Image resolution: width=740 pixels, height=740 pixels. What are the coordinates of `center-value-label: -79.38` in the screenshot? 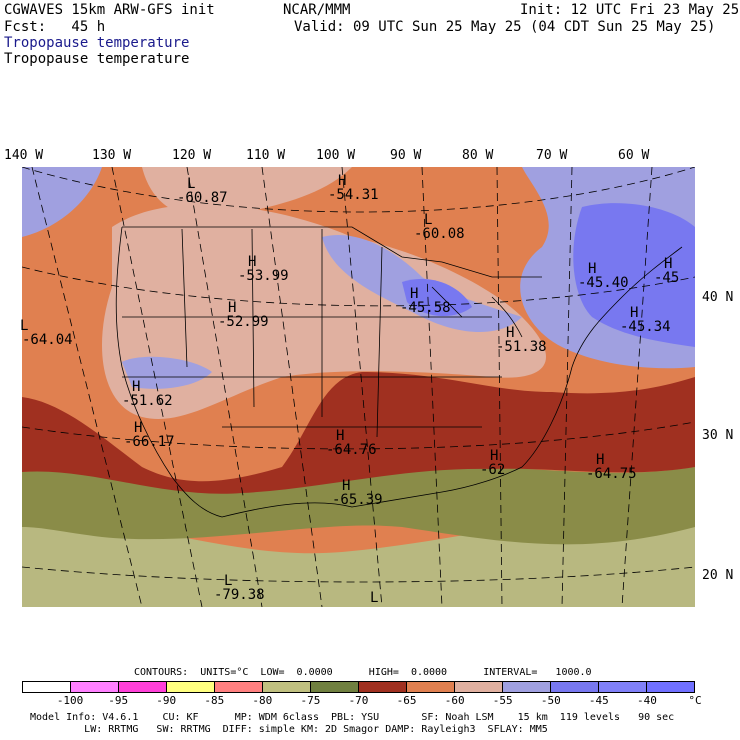 It's located at (239, 595).